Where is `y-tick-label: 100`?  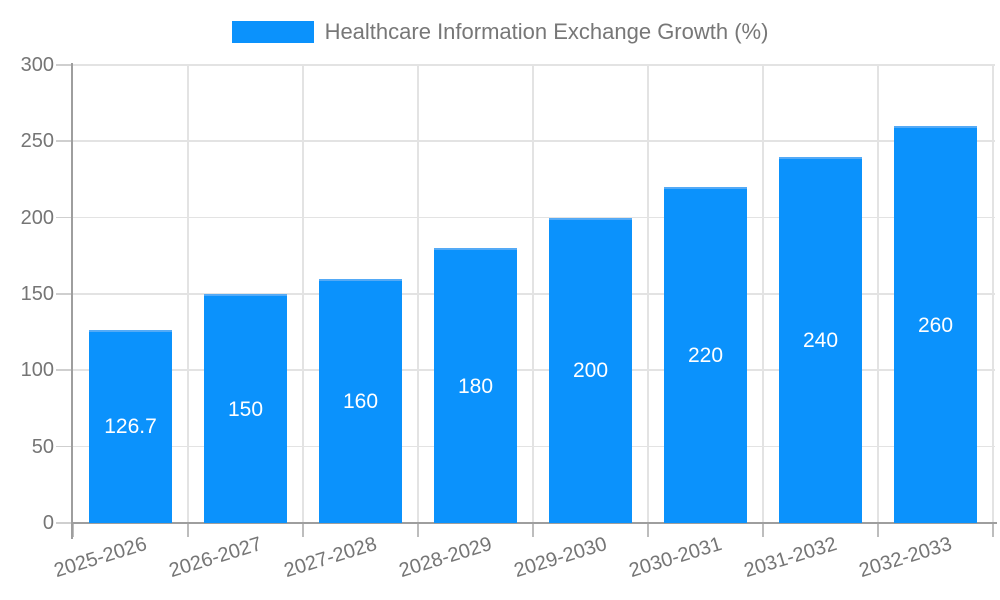 y-tick-label: 100 is located at coordinates (37, 370).